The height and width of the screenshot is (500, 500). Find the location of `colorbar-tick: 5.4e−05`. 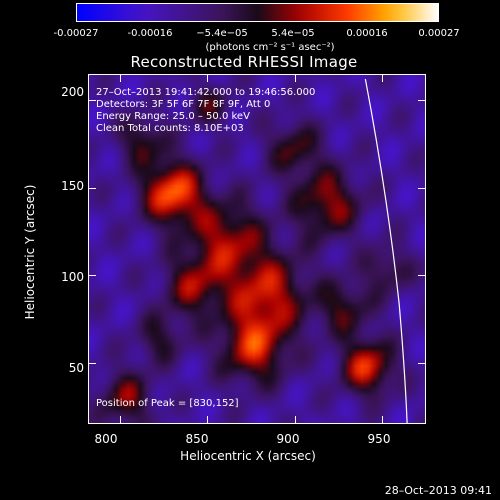

colorbar-tick: 5.4e−05 is located at coordinates (293, 33).